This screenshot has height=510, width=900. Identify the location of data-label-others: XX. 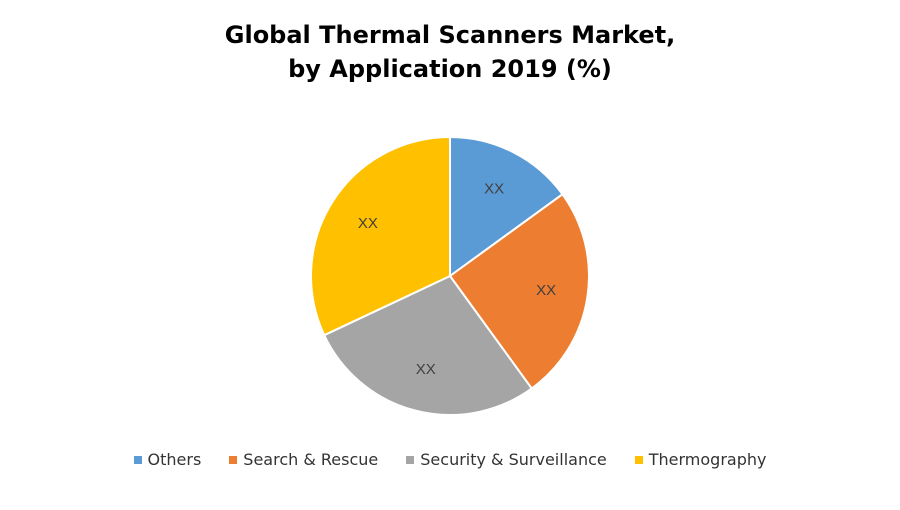
(494, 188).